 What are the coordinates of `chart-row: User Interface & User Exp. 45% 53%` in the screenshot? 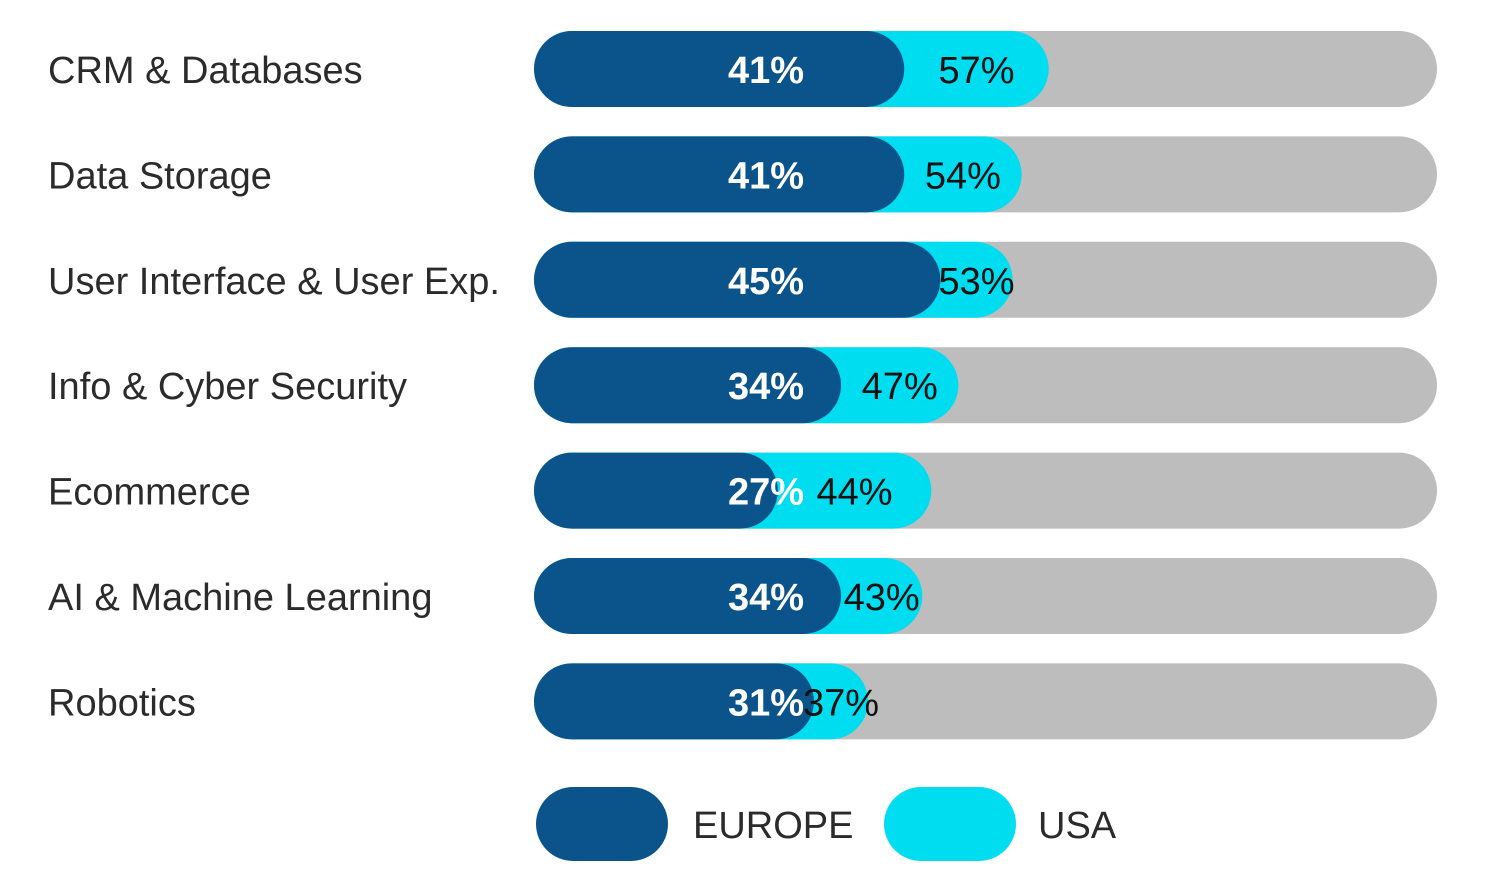 It's located at (742, 279).